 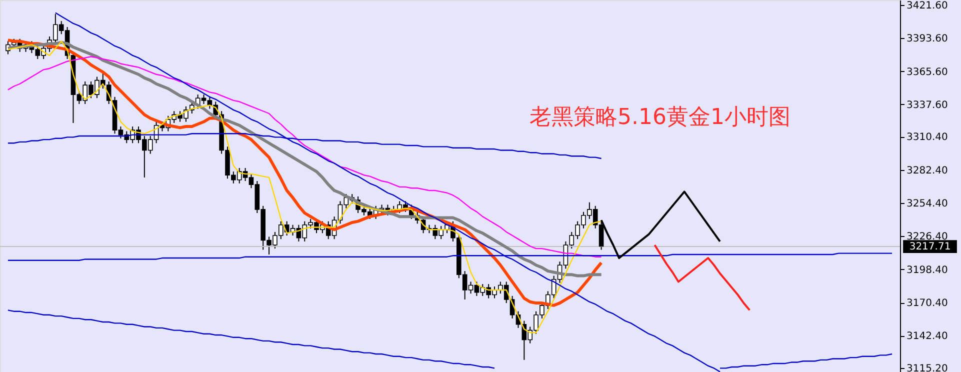 I want to click on y-tick-label: 3198.40, so click(x=927, y=270).